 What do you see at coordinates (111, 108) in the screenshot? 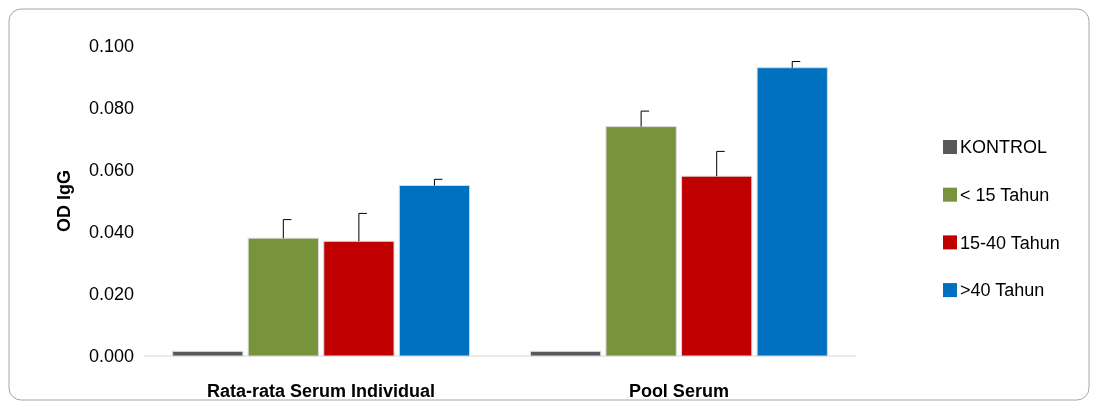
I see `y-tick-label: 0.080` at bounding box center [111, 108].